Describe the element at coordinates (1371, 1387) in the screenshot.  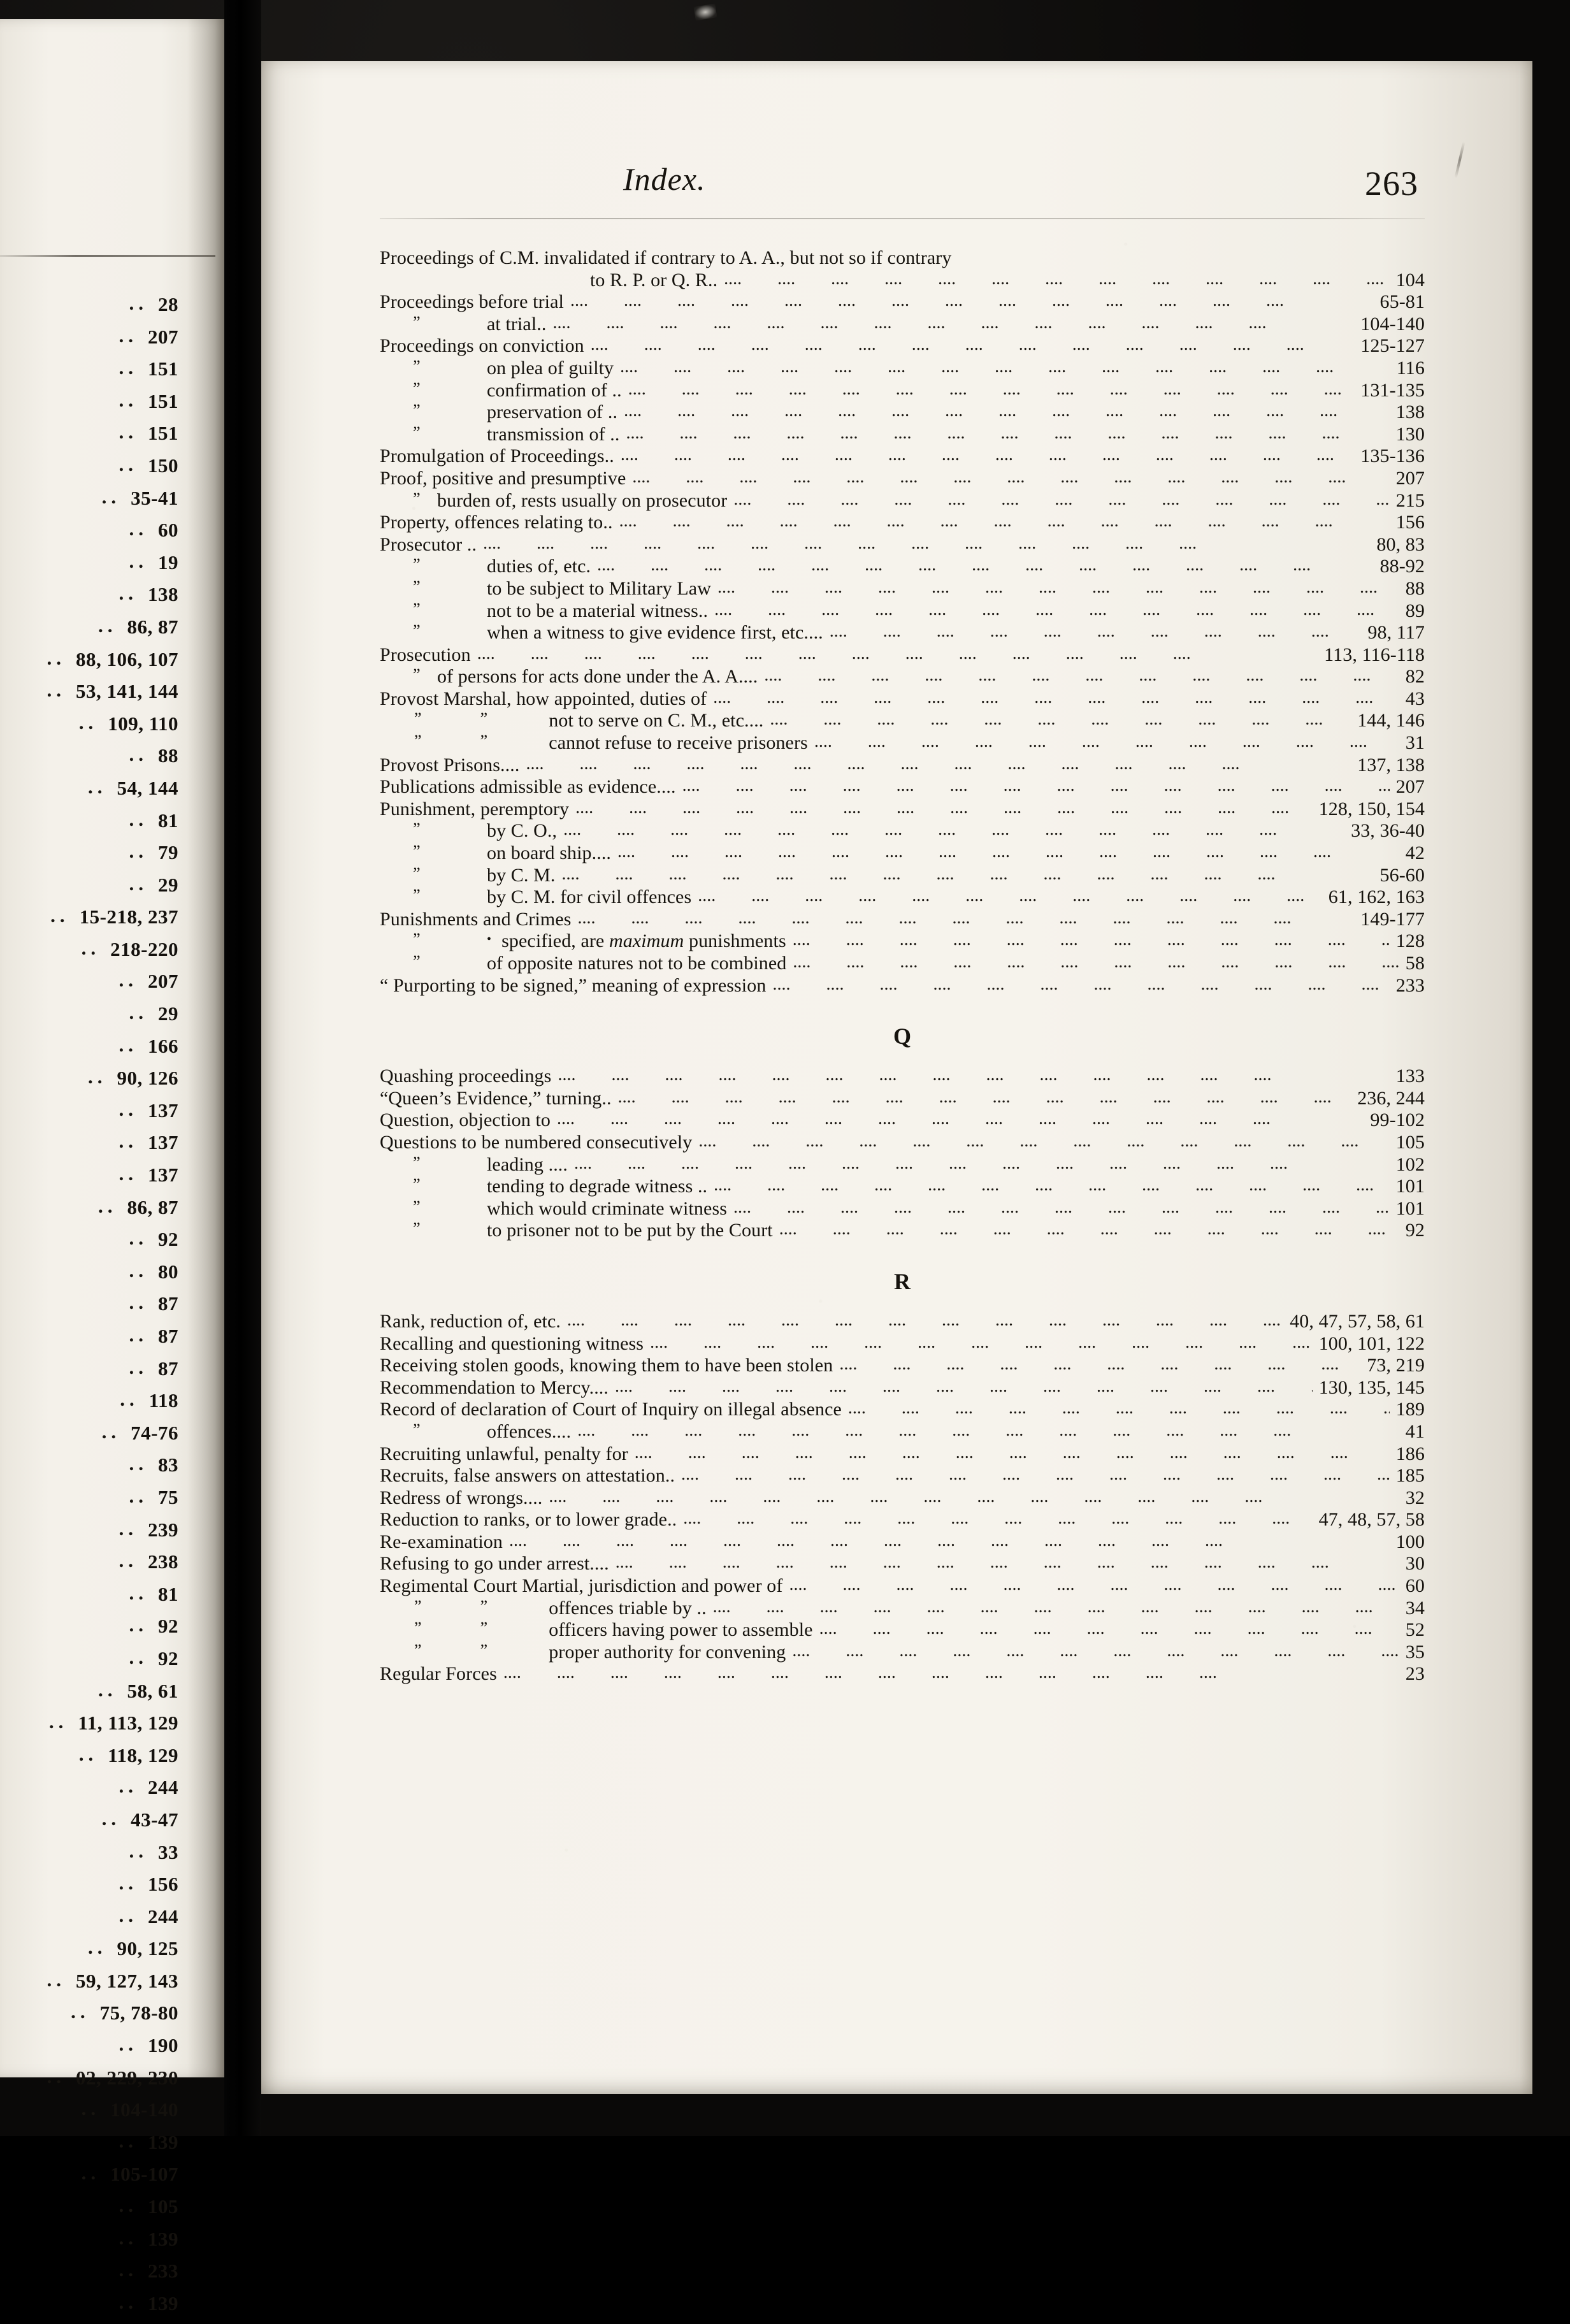
I see `entry-page-numbers: 130, 135, 145` at that location.